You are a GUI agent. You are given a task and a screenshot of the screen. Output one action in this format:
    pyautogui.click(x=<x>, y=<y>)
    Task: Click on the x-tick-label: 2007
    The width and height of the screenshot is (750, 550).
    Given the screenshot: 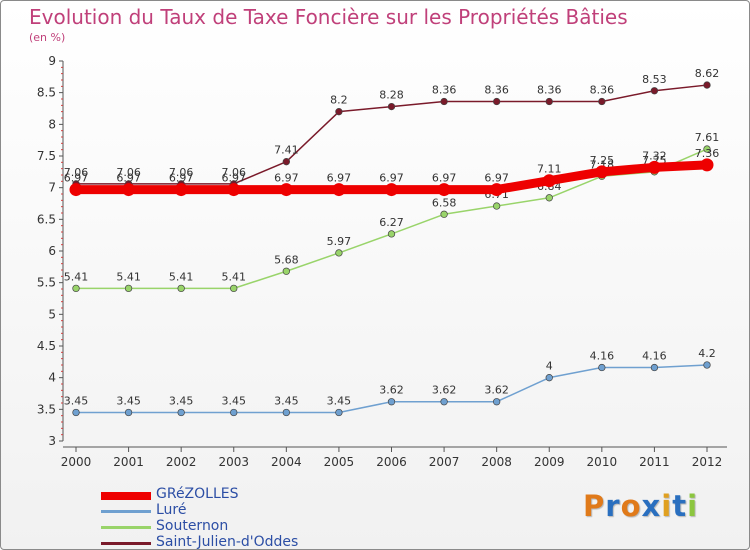 What is the action you would take?
    pyautogui.click(x=444, y=462)
    